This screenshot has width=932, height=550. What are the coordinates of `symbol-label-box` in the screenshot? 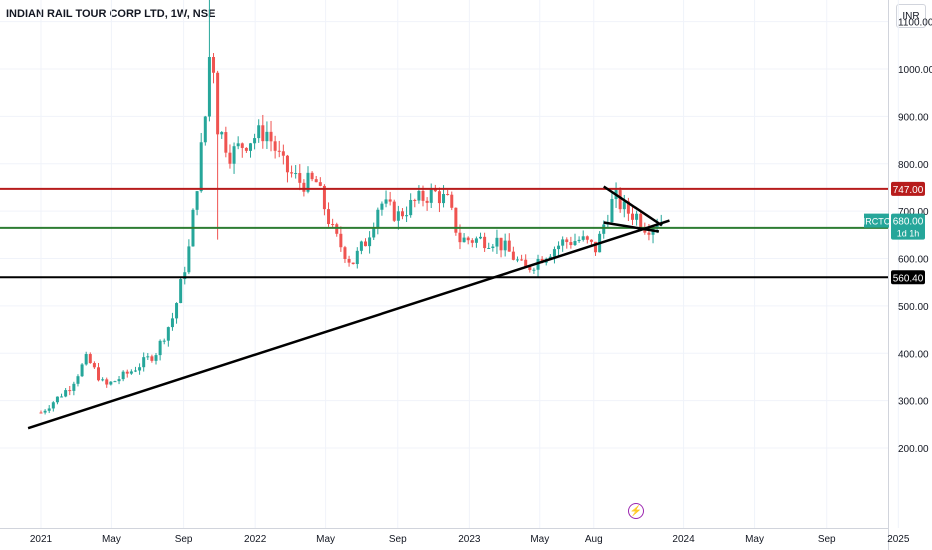 It's located at (876, 220).